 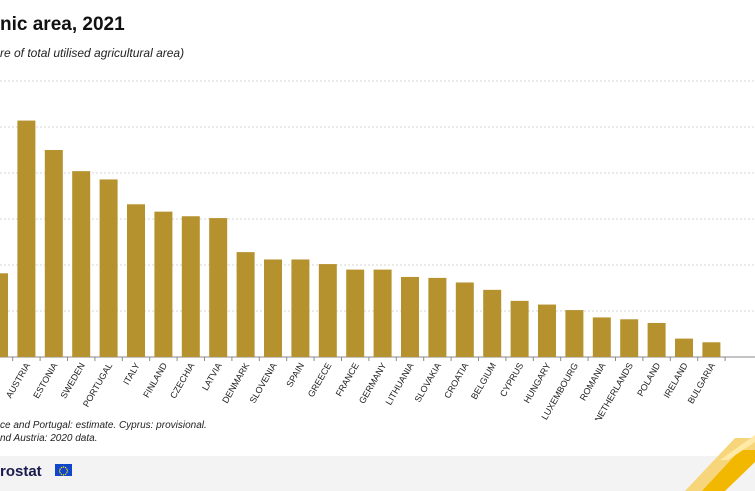 I want to click on tick-label-belgium: BELGIUM, so click(x=483, y=381).